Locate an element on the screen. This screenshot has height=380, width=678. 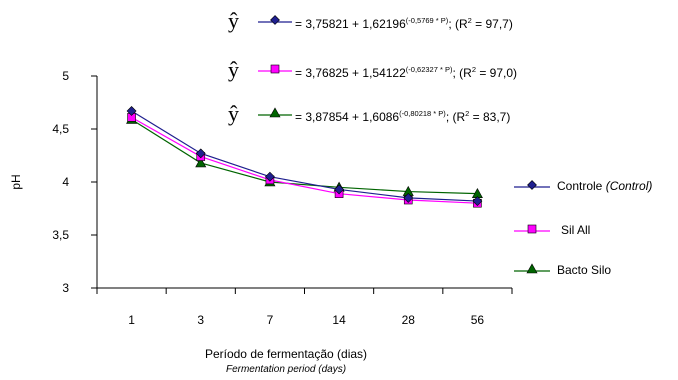
series-line-bacto-silo is located at coordinates (304, 156).